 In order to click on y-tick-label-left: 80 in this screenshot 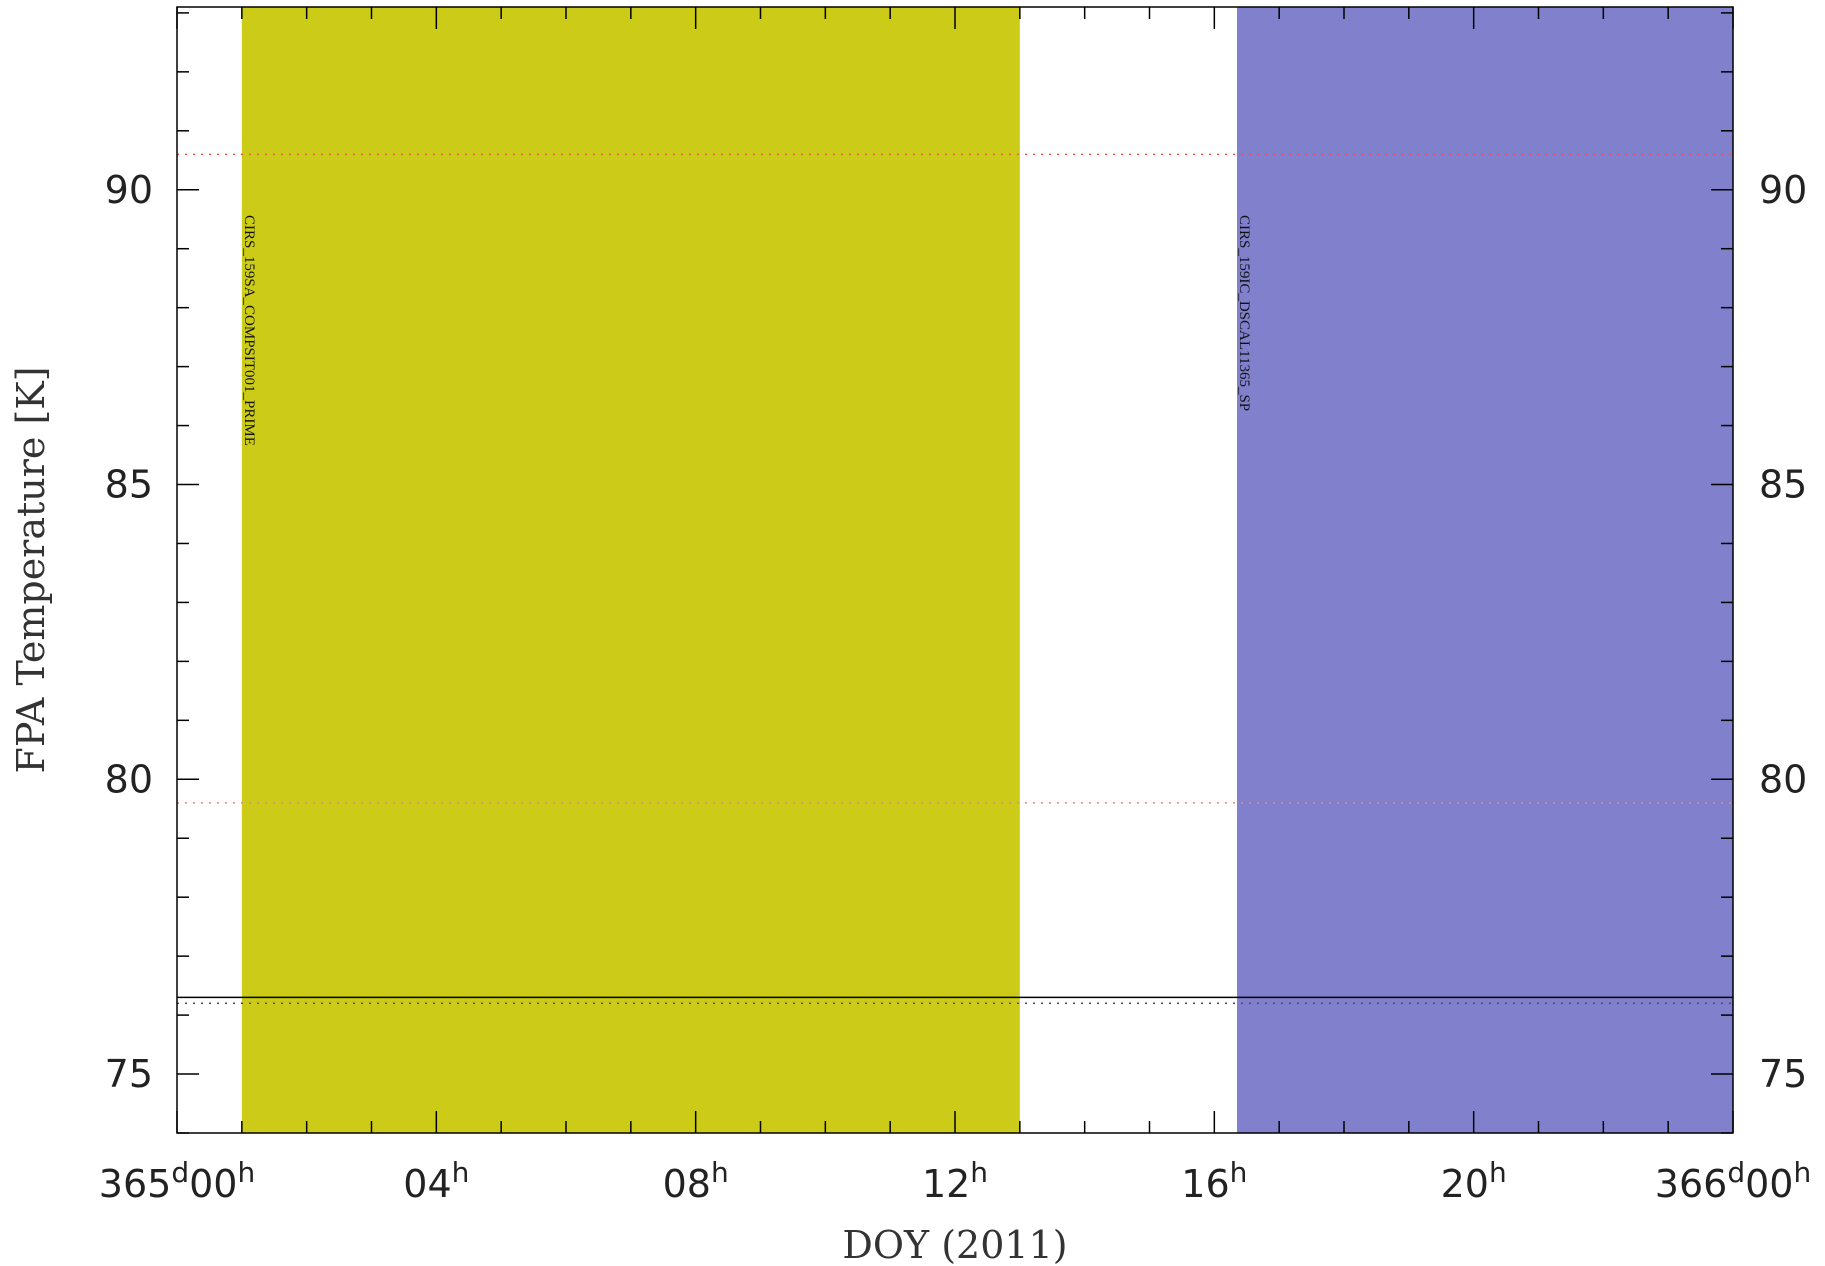, I will do `click(129, 779)`.